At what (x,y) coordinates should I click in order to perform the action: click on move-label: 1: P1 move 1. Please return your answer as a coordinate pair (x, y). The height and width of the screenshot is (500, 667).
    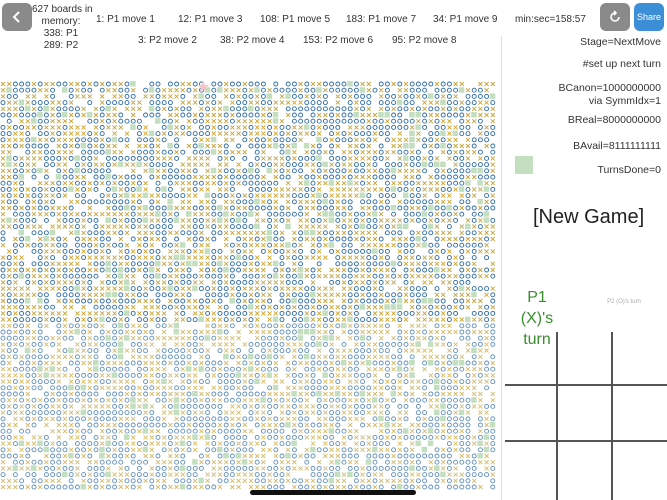
    Looking at the image, I should click on (125, 19).